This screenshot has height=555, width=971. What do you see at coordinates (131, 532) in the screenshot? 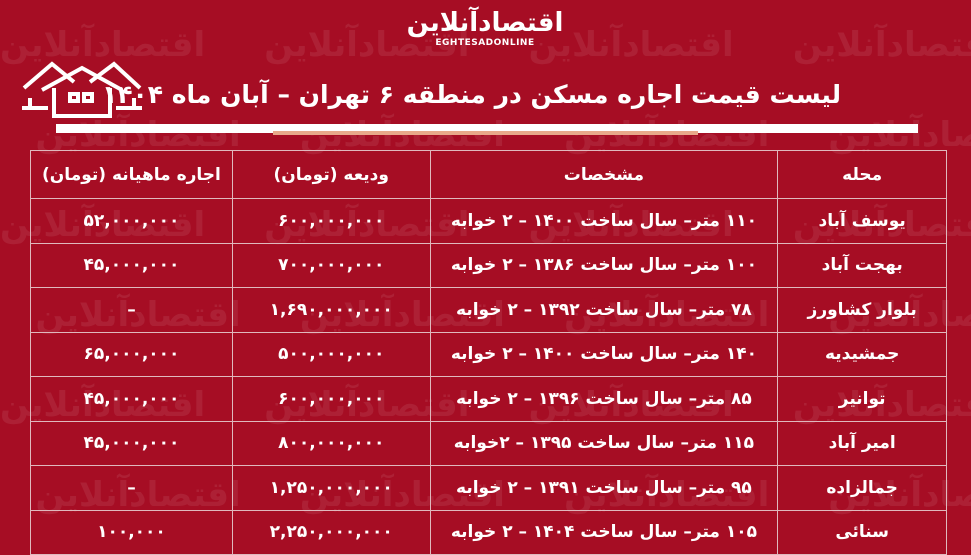
I see `cell-monthly-rent: ۱۰۰,۰۰۰` at bounding box center [131, 532].